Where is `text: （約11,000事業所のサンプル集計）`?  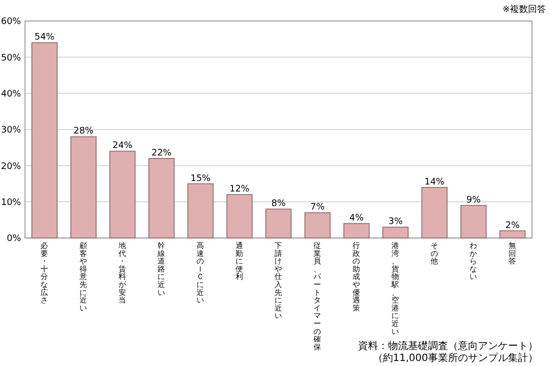 text: （約11,000事業所のサンプル集計） is located at coordinates (455, 358).